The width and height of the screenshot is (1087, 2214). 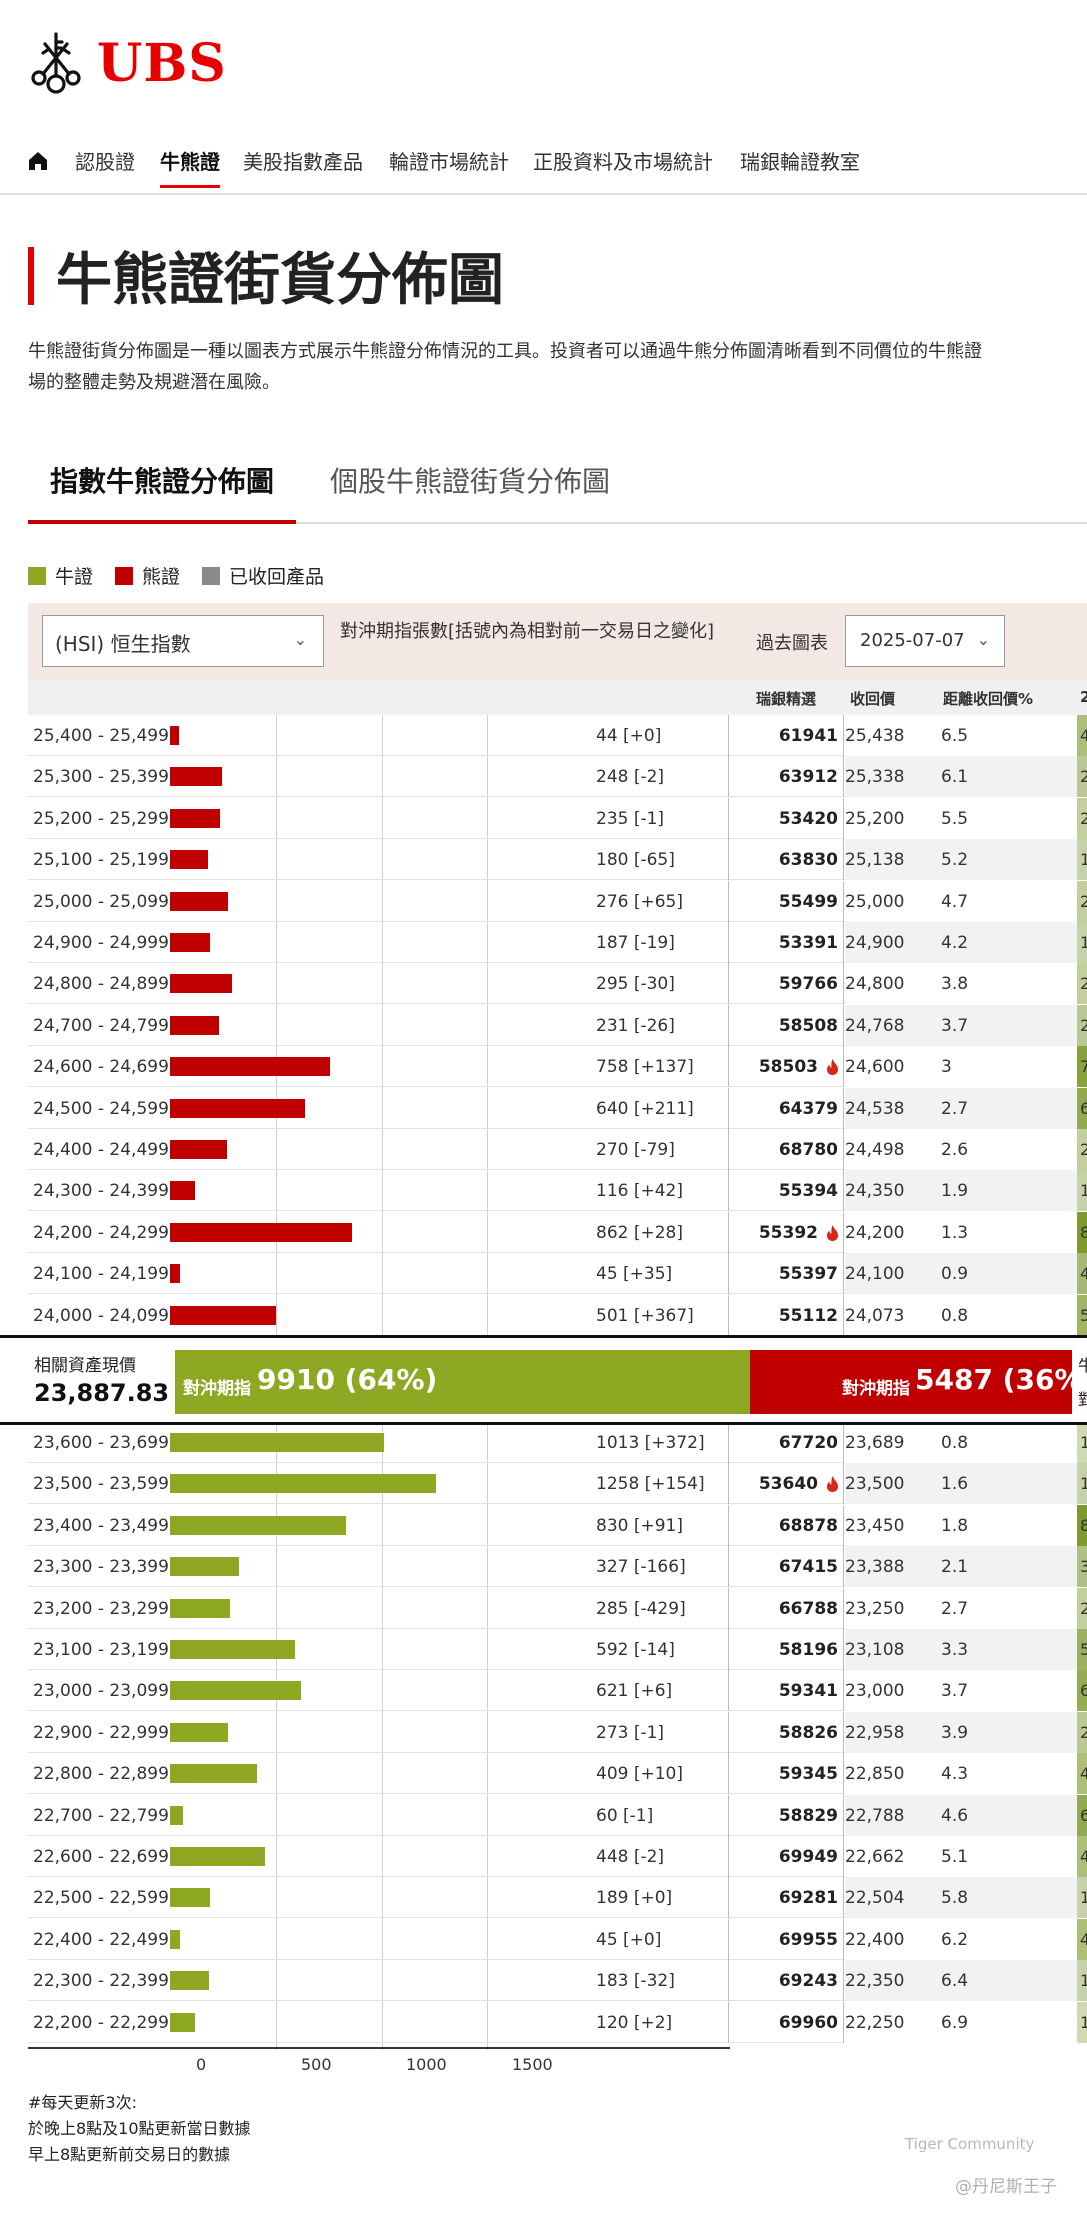 What do you see at coordinates (808, 984) in the screenshot?
I see `product-code-link: 59766` at bounding box center [808, 984].